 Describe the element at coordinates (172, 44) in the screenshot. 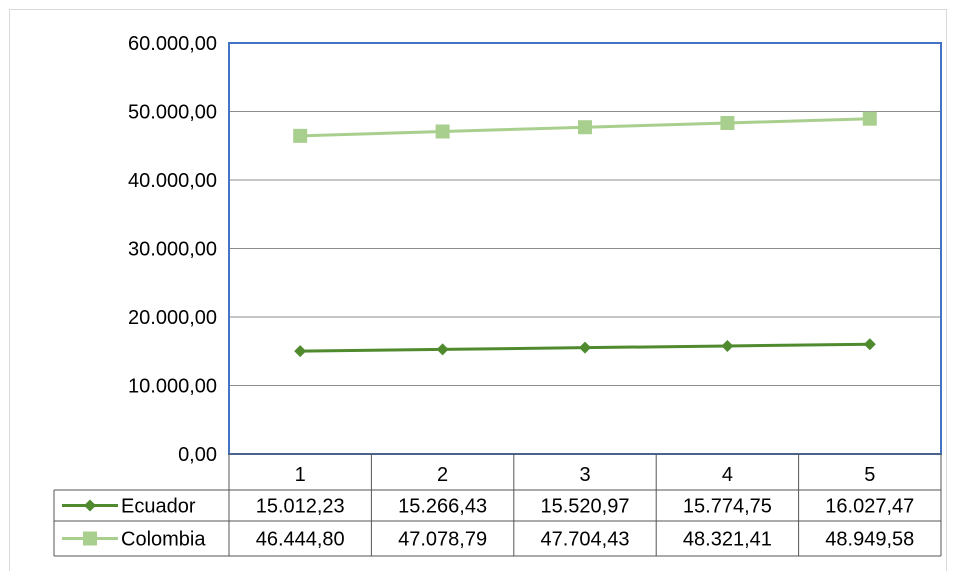

I see `y-tick-label: 60.000,00` at that location.